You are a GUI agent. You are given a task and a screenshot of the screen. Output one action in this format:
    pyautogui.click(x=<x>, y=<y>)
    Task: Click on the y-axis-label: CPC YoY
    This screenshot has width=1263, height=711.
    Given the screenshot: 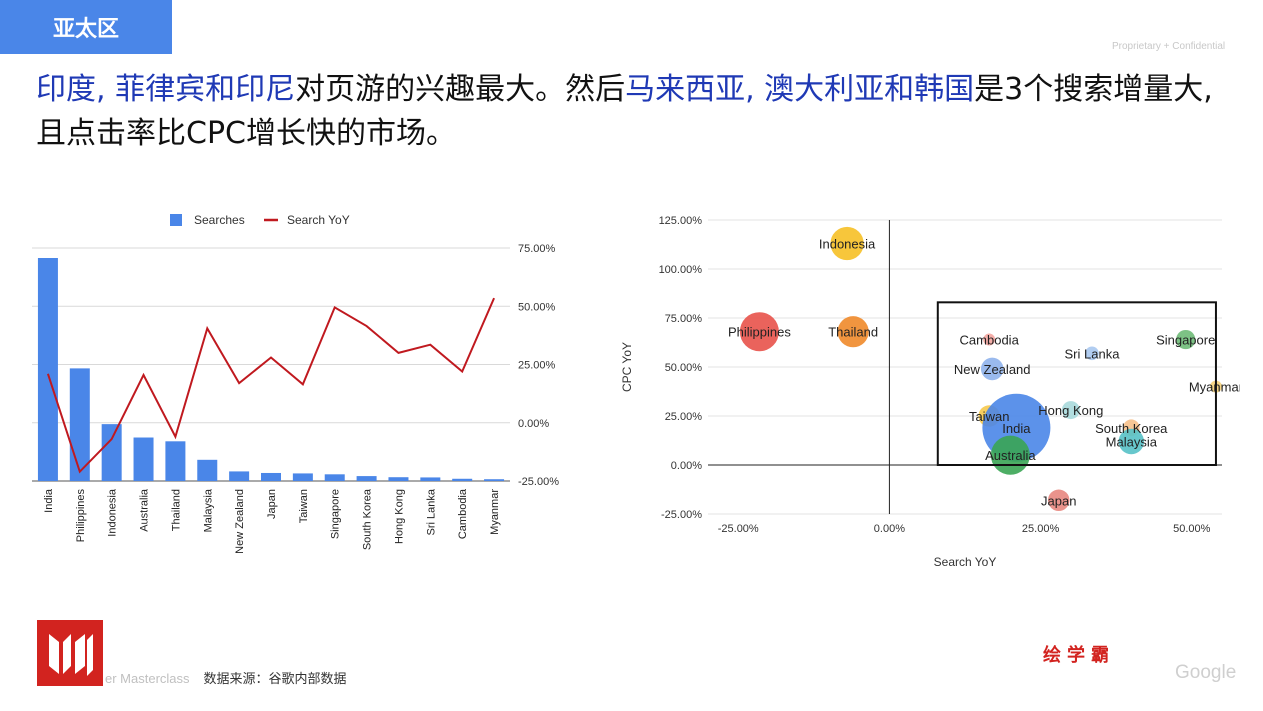 What is the action you would take?
    pyautogui.click(x=627, y=367)
    